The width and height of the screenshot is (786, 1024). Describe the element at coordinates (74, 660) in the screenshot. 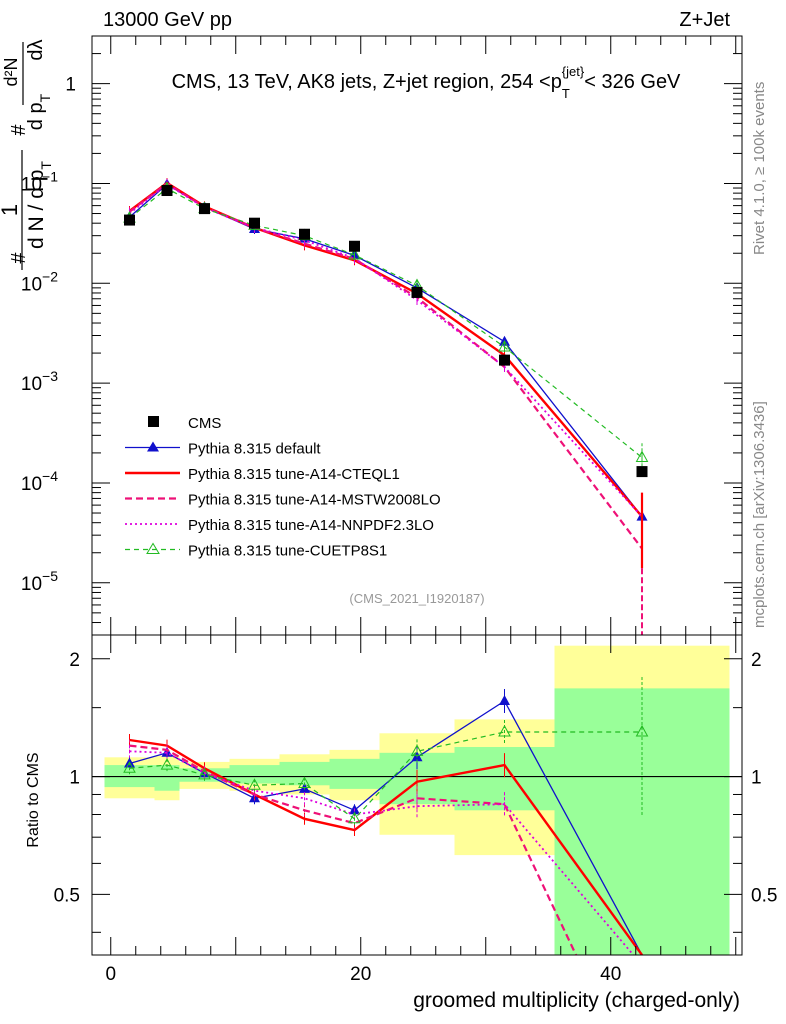

I see `ratio-y-tick-label: 2` at that location.